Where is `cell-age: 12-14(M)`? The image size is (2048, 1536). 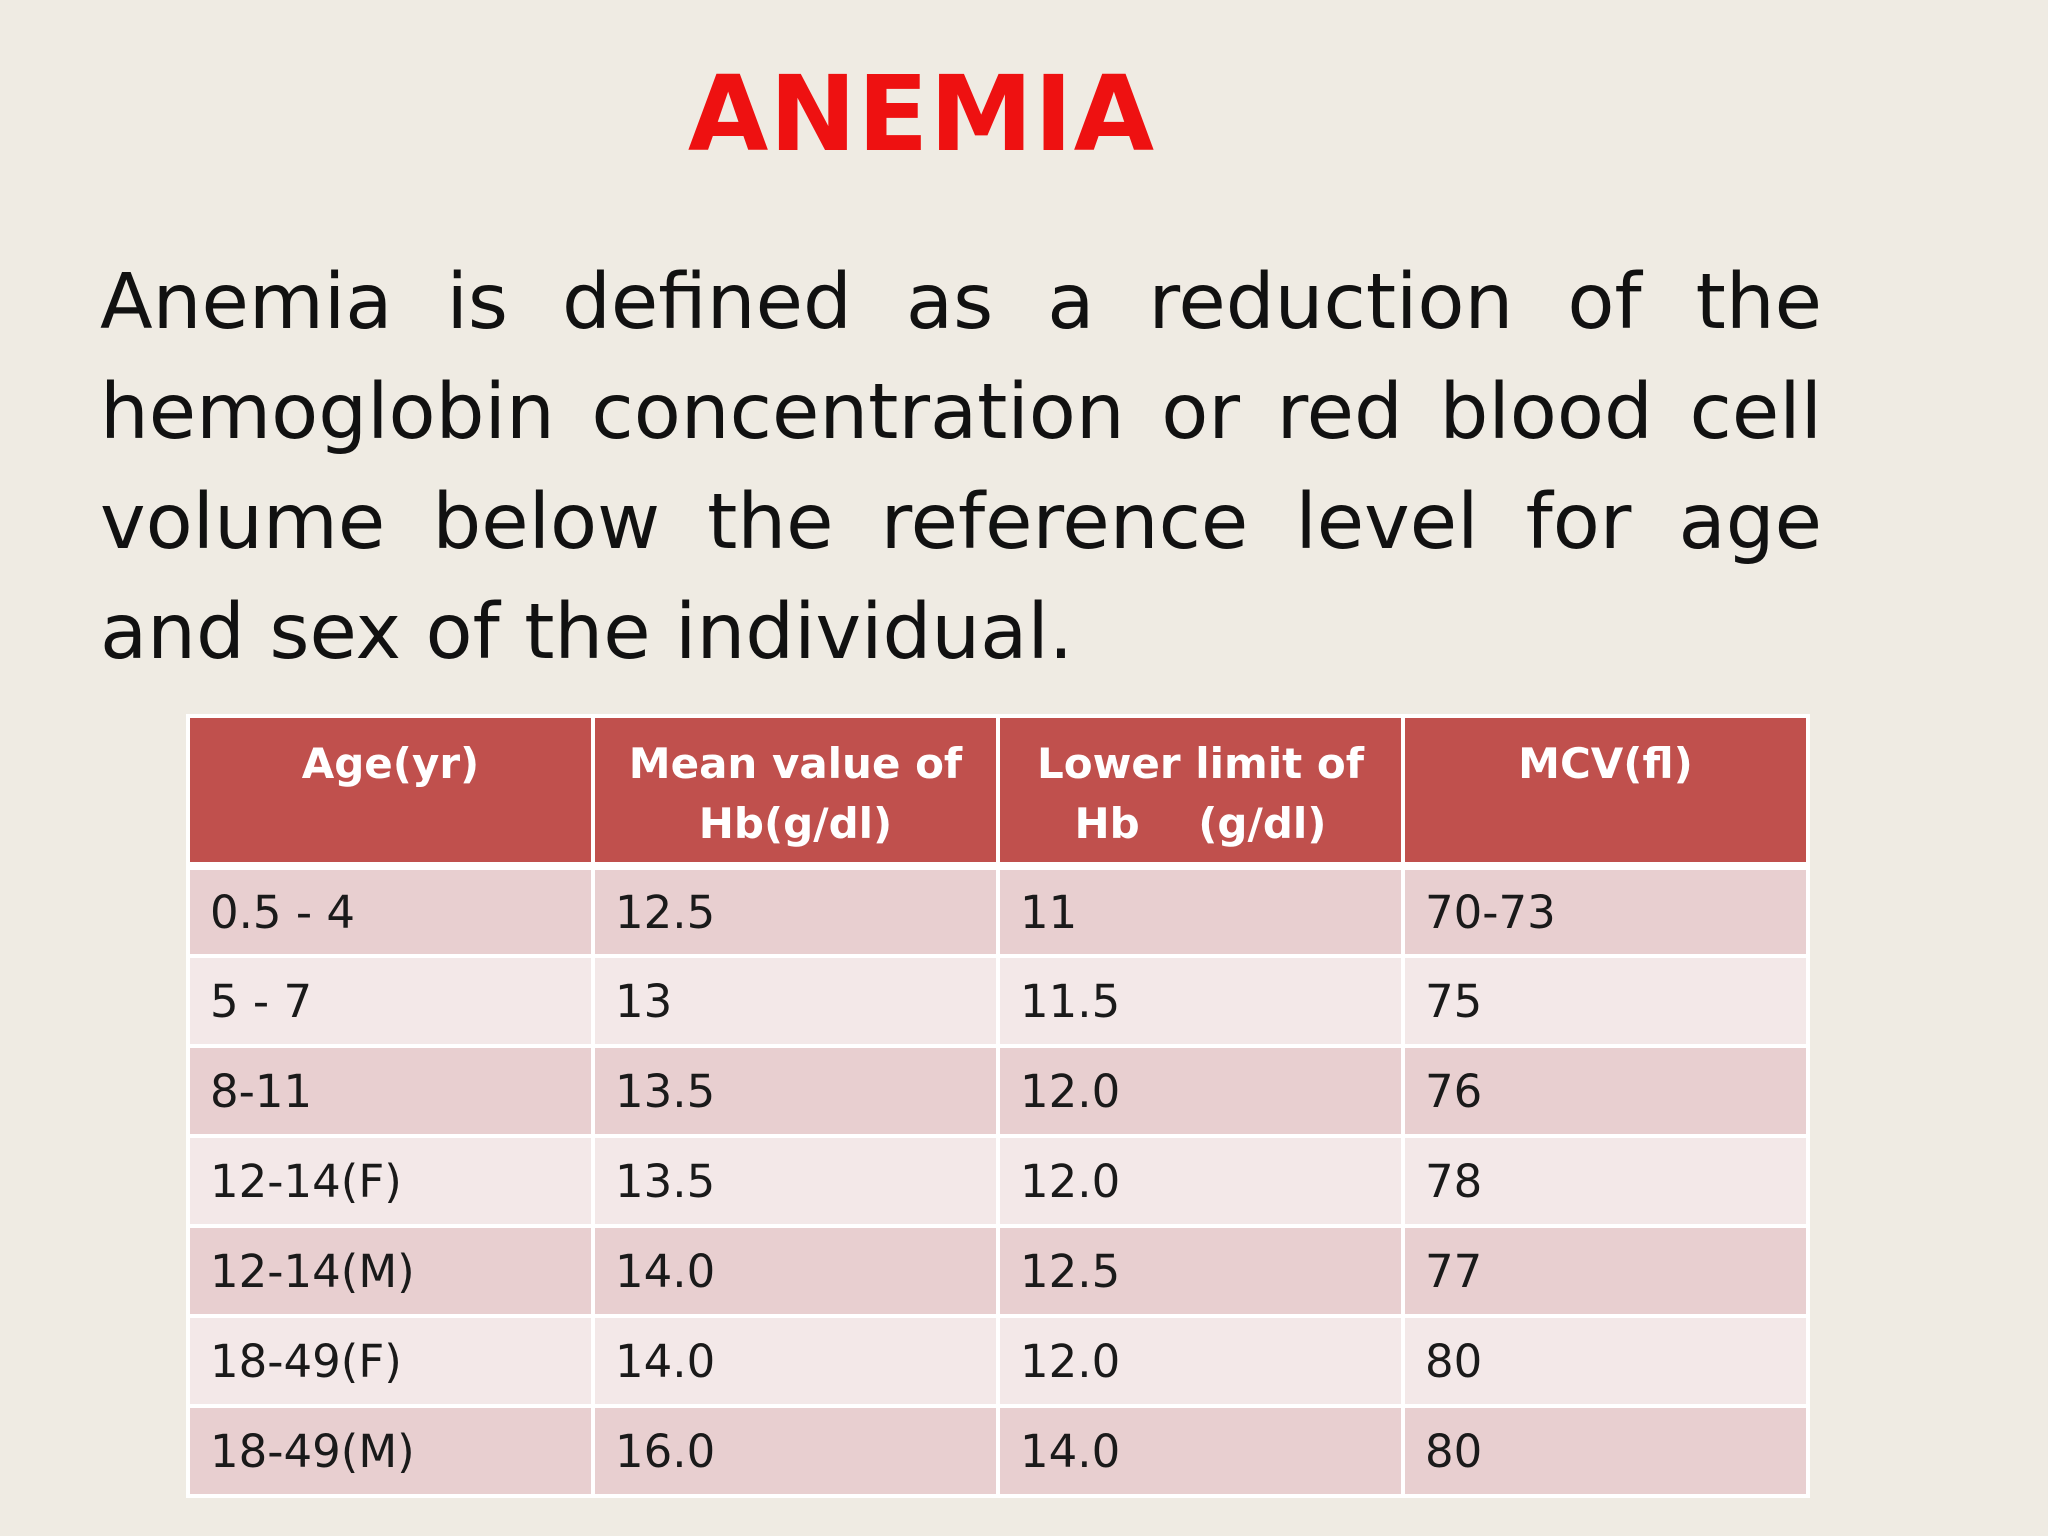
cell-age: 12-14(M) is located at coordinates (390, 1271).